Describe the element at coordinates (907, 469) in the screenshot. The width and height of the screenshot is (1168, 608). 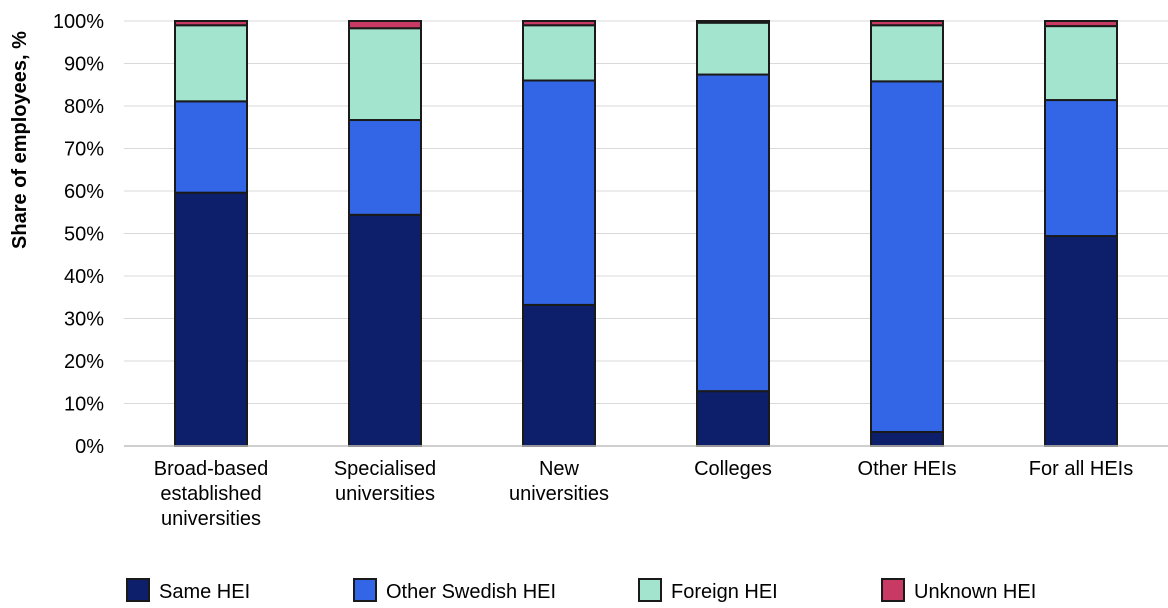
I see `x-tick-label: Other HEIs` at that location.